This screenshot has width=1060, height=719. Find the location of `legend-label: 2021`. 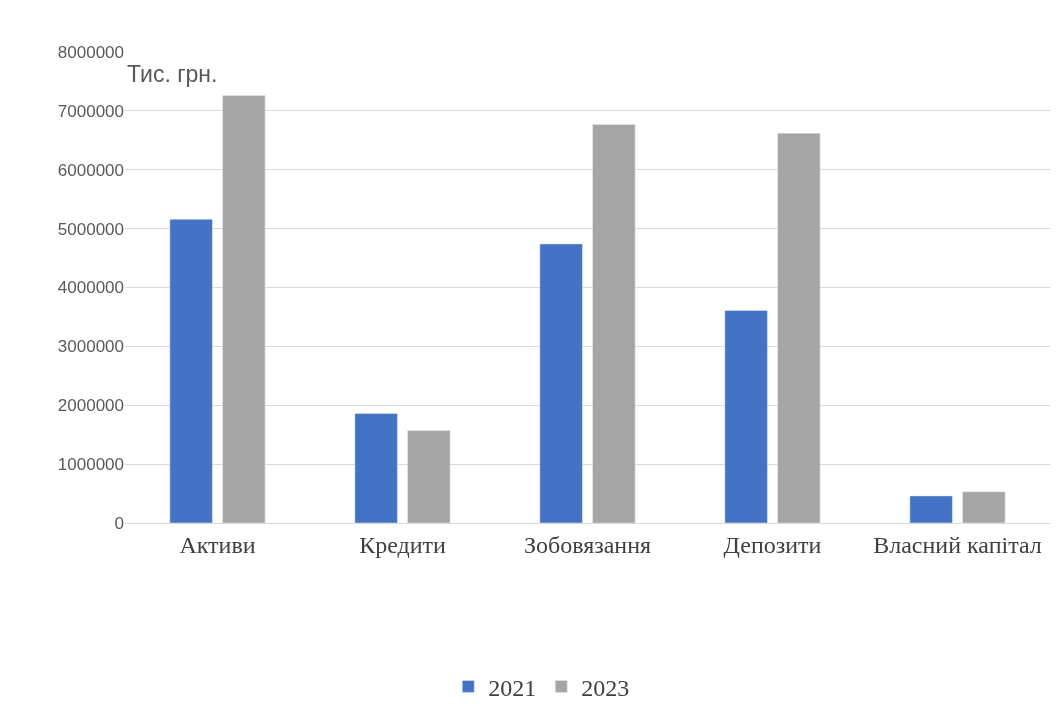

legend-label: 2021 is located at coordinates (512, 687).